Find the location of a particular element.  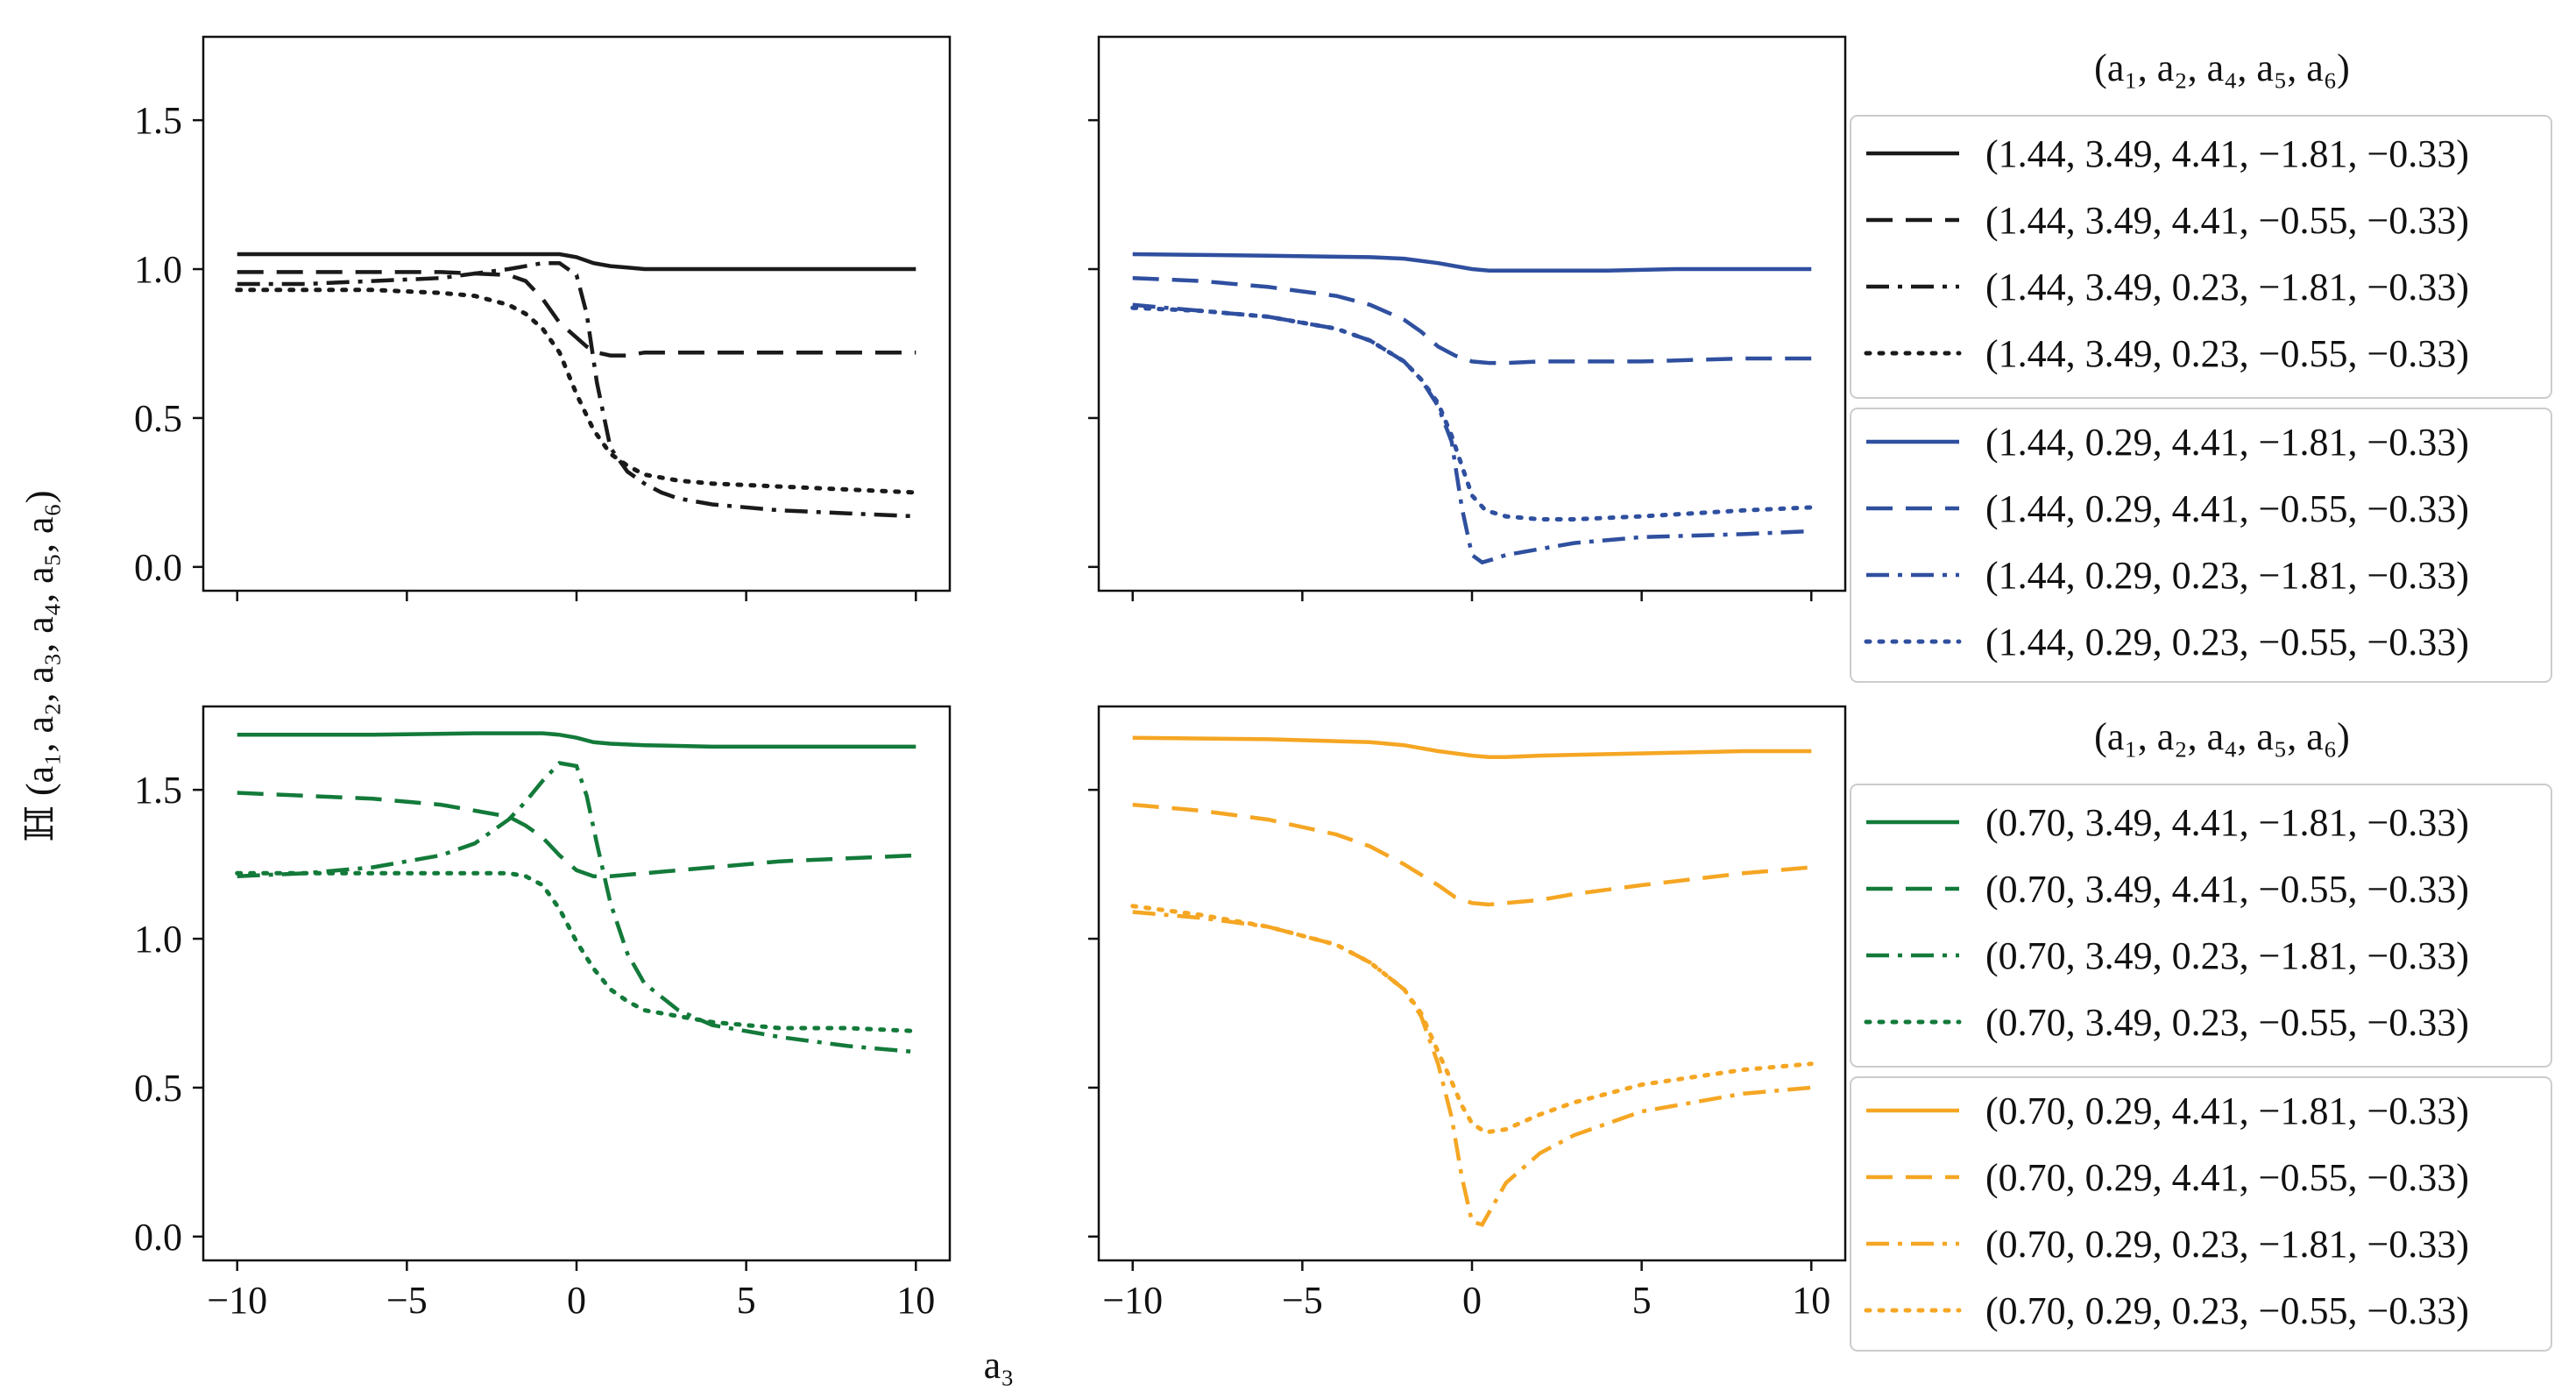

legend-entry-label: (1.44, 0.29, 0.23, −0.55, −0.33) is located at coordinates (2227, 642).